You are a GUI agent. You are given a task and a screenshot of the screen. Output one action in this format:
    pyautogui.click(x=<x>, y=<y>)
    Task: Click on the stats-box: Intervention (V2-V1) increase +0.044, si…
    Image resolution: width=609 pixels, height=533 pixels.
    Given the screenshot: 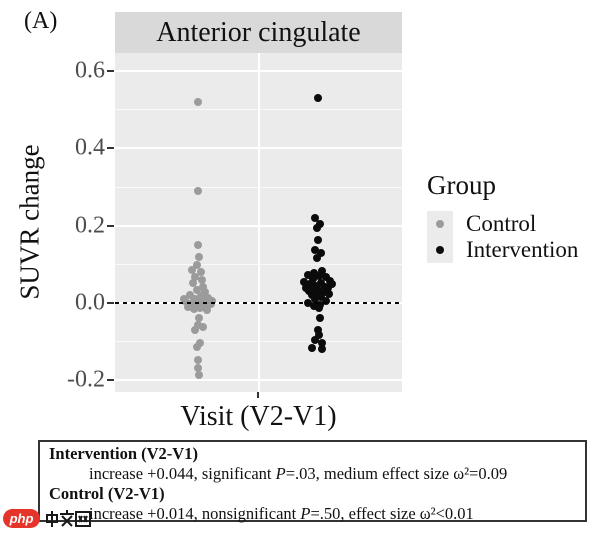 What is the action you would take?
    pyautogui.click(x=312, y=482)
    